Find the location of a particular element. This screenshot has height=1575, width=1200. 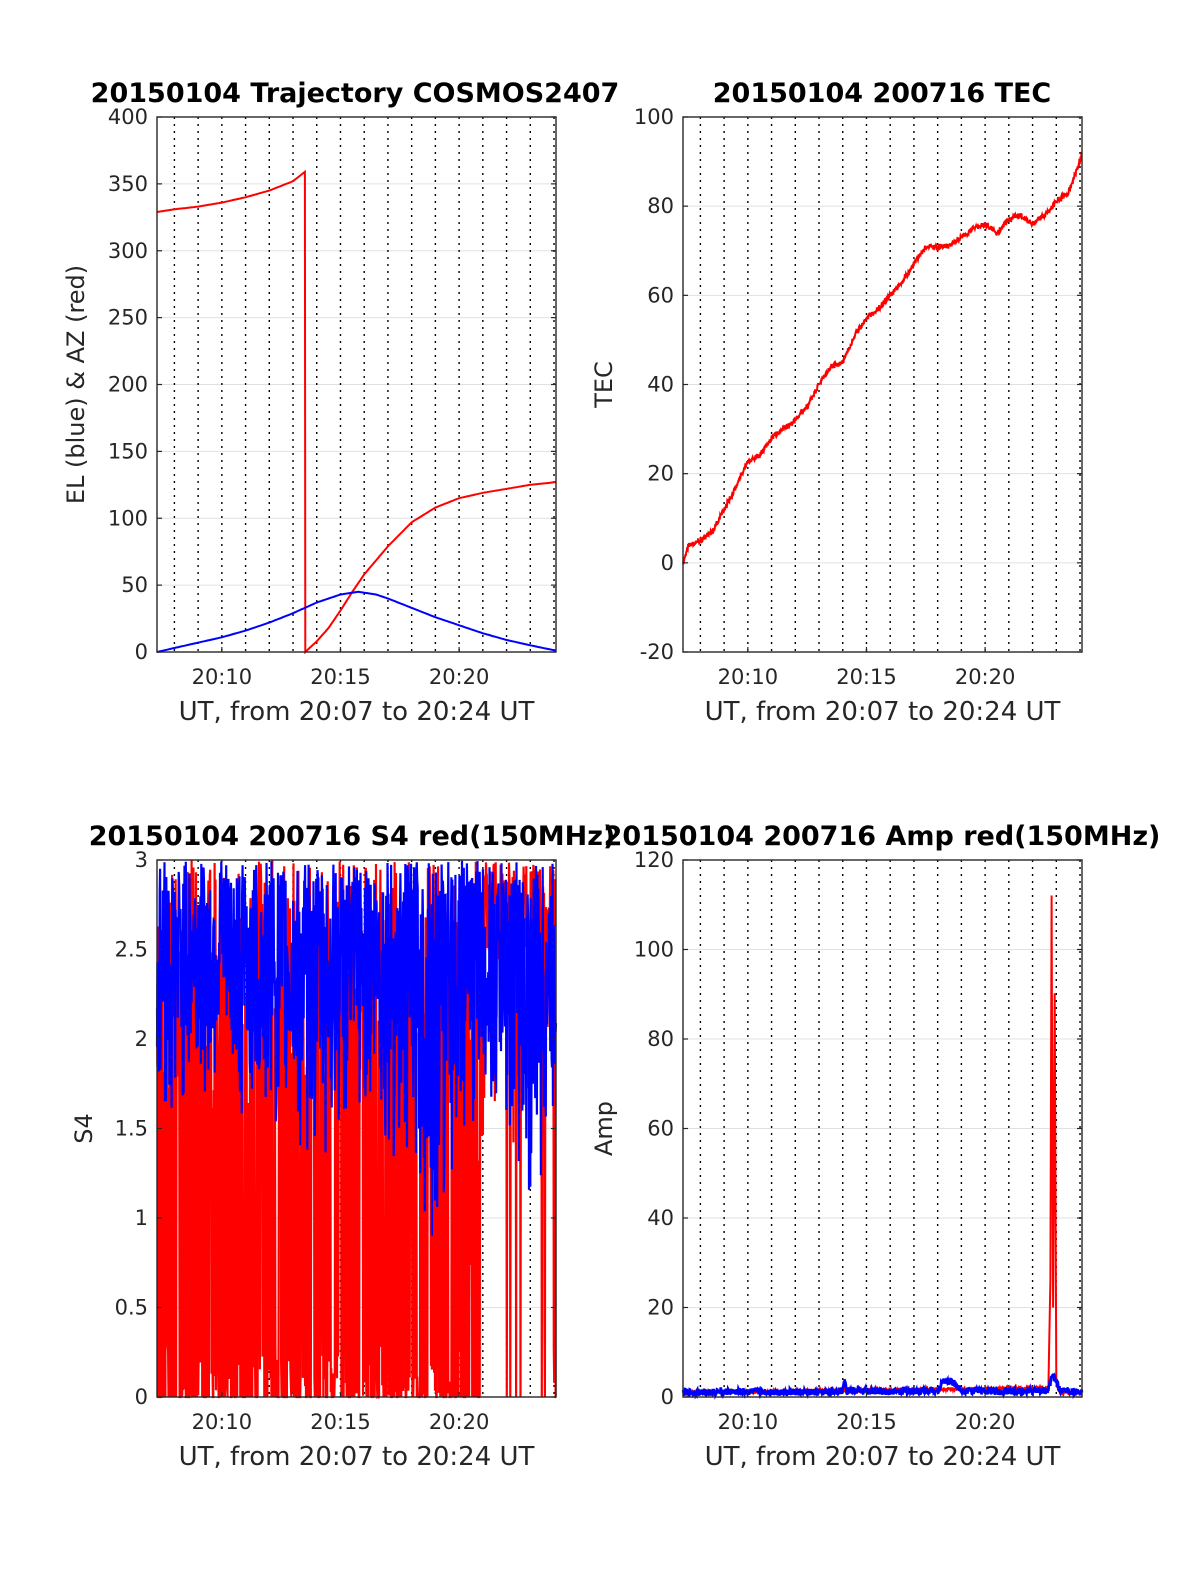

y-tick-label: 0.5 is located at coordinates (131, 1308).